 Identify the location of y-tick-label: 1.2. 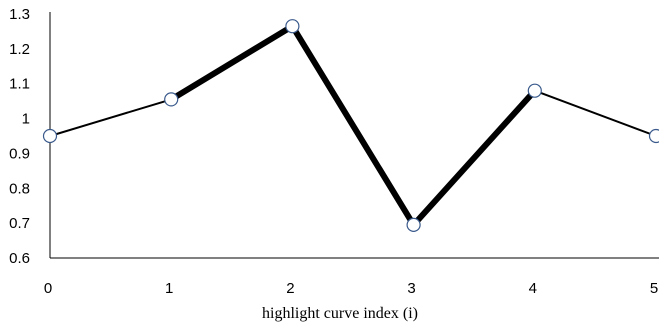
(19, 49).